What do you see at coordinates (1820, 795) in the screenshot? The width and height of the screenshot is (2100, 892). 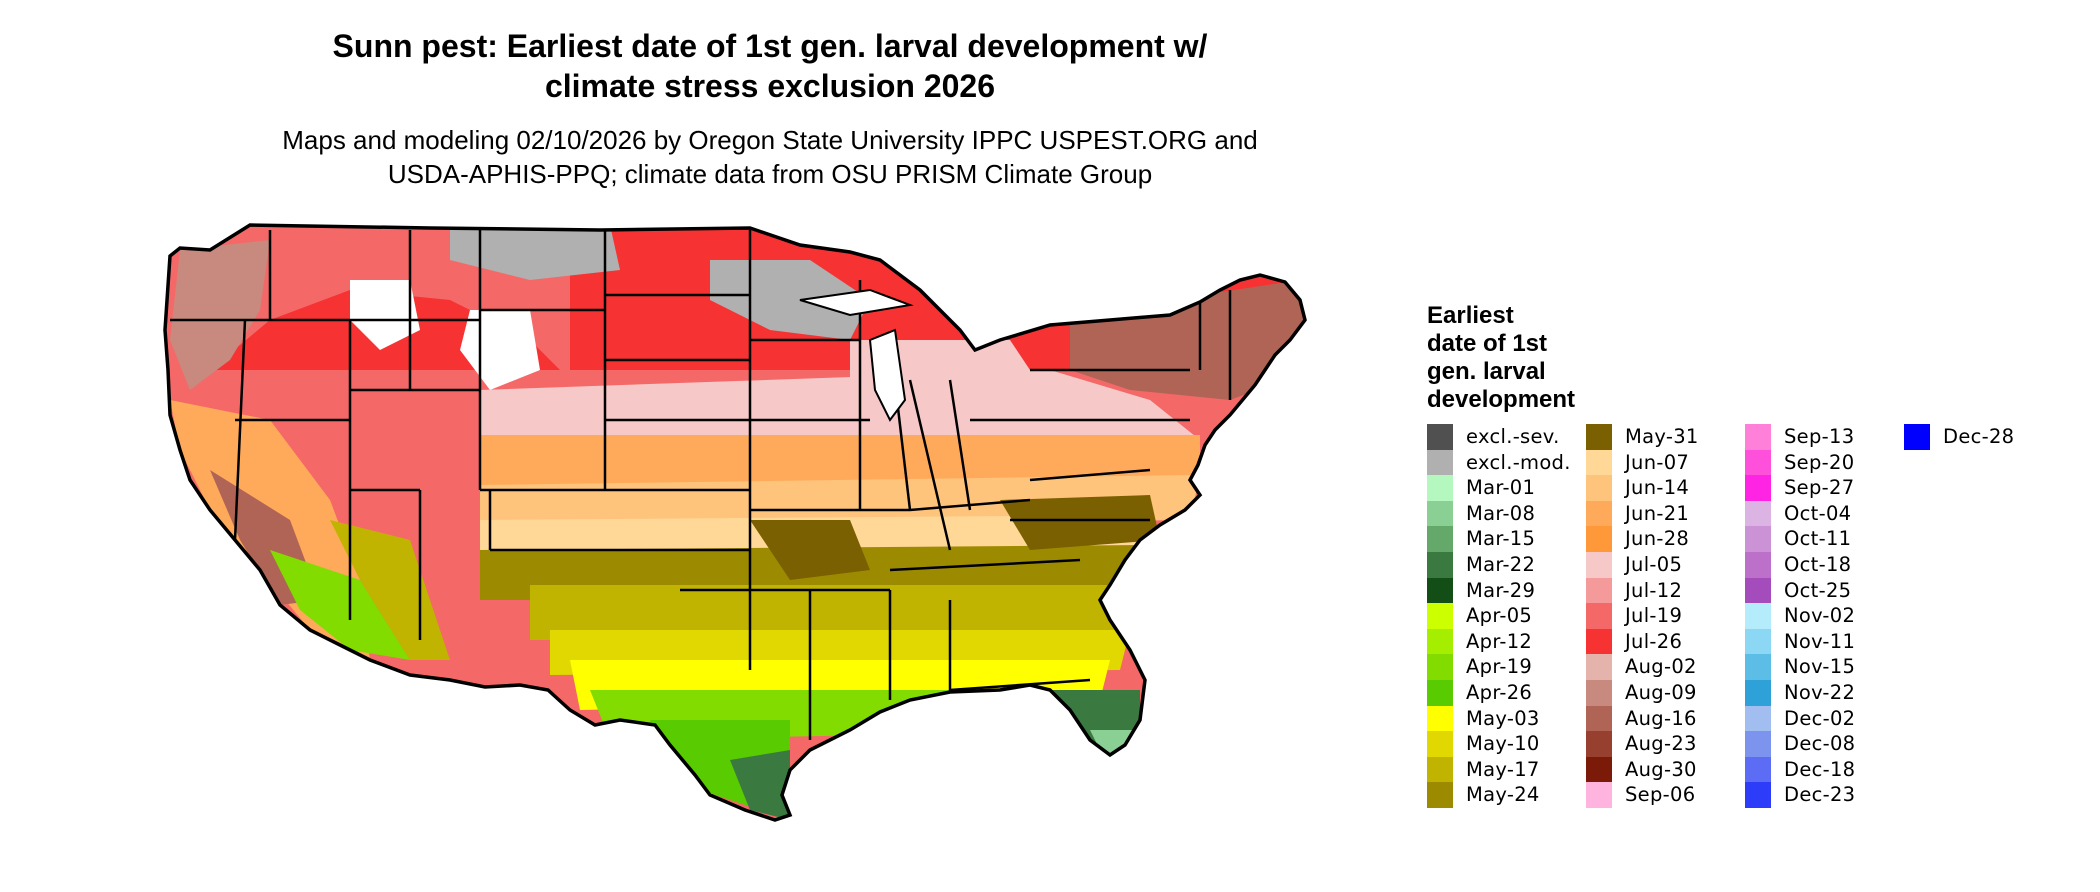 I see `legend-label: Dec-23` at bounding box center [1820, 795].